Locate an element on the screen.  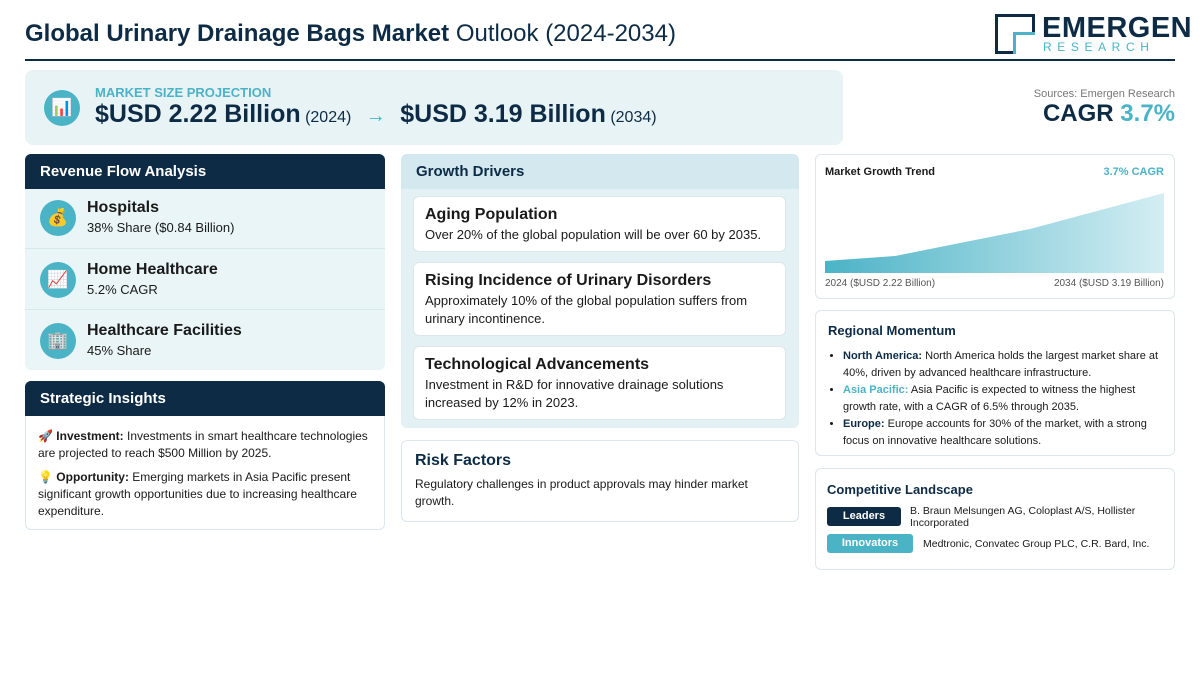
icon: 📈 is located at coordinates (58, 280).